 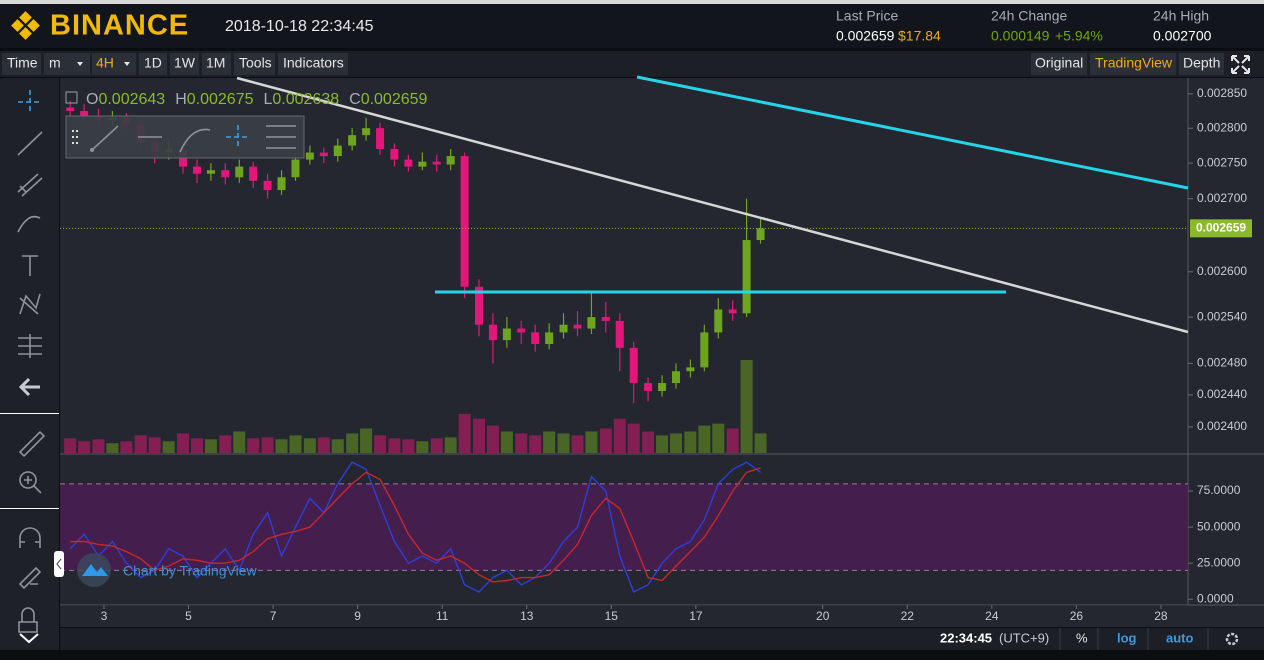 What do you see at coordinates (267, 99) in the screenshot?
I see `legend-key: L` at bounding box center [267, 99].